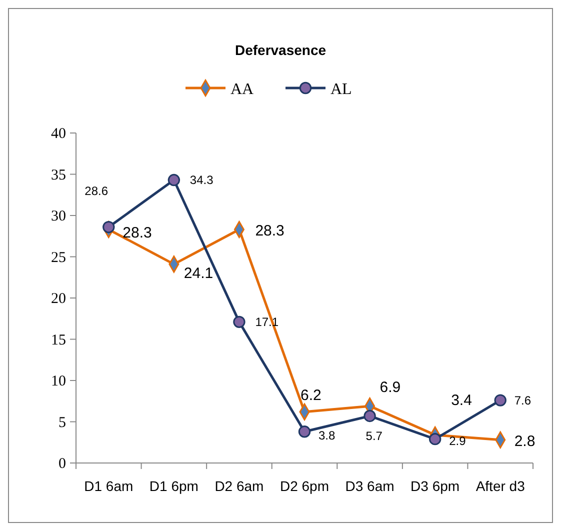 The height and width of the screenshot is (531, 561). What do you see at coordinates (58, 175) in the screenshot?
I see `y-tick-label: 35` at bounding box center [58, 175].